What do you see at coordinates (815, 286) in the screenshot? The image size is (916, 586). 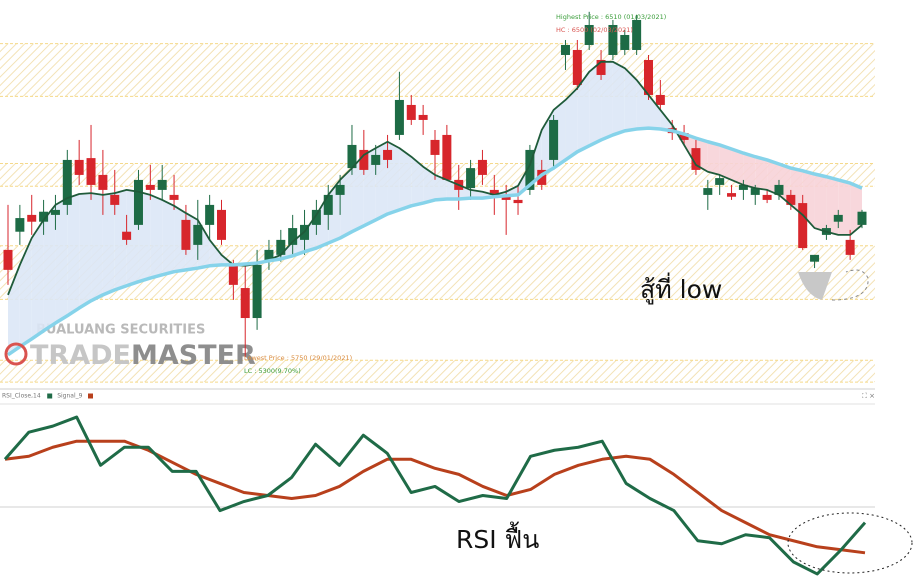 I see `annotation-shape` at bounding box center [815, 286].